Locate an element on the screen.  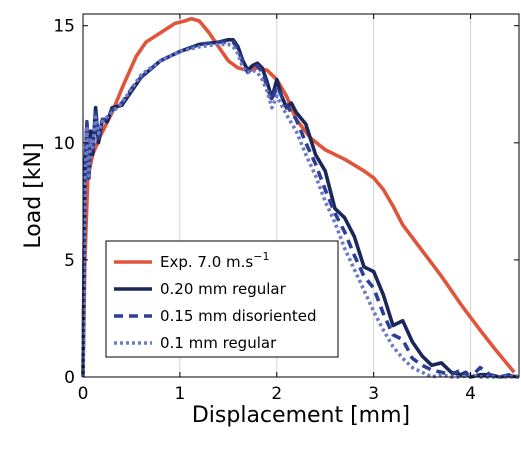
x-tick-label: 0 is located at coordinates (83, 394).